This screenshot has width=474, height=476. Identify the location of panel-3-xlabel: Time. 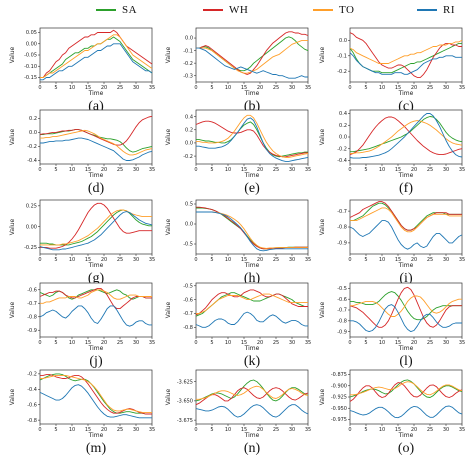
(406, 93).